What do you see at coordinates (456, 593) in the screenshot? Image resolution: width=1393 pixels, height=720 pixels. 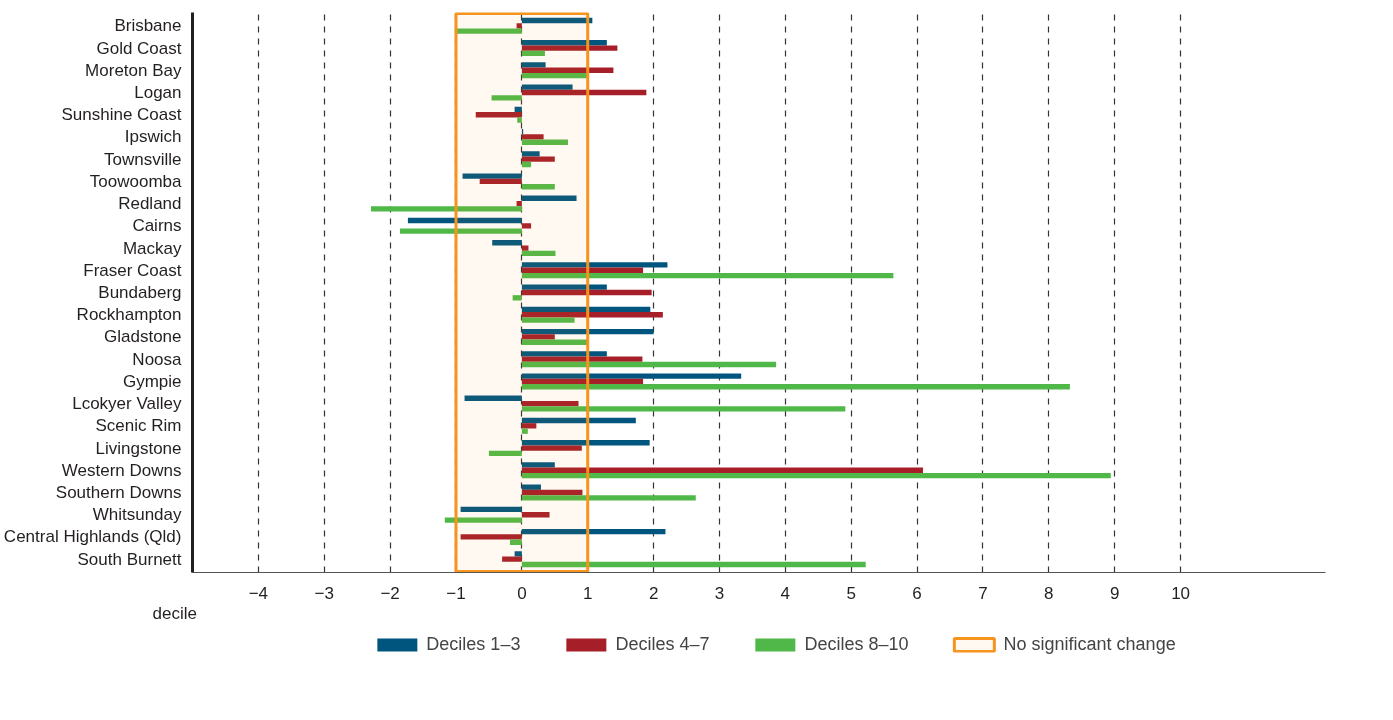 I see `x-tick-label: −1` at bounding box center [456, 593].